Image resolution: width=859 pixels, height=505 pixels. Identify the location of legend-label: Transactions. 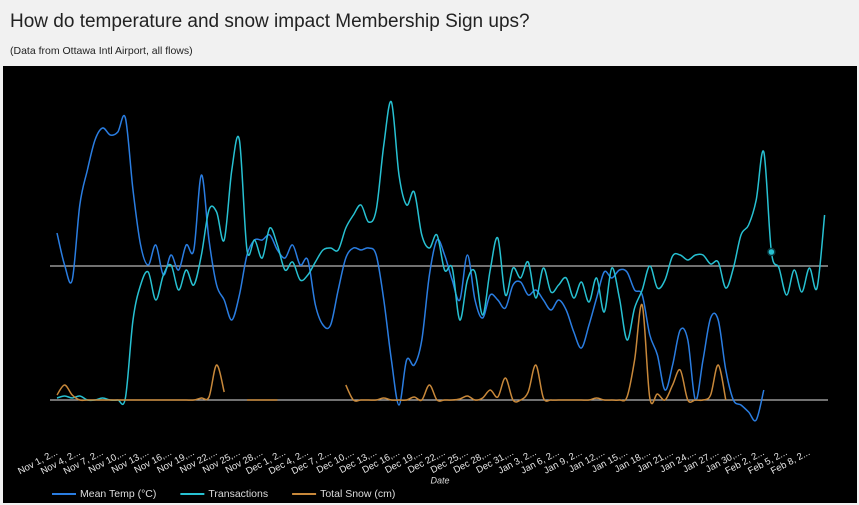
(238, 494).